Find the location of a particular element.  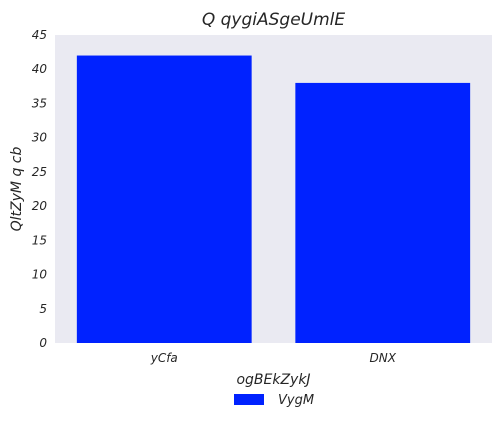

x-ticks: yCfa DNX is located at coordinates (273, 358).